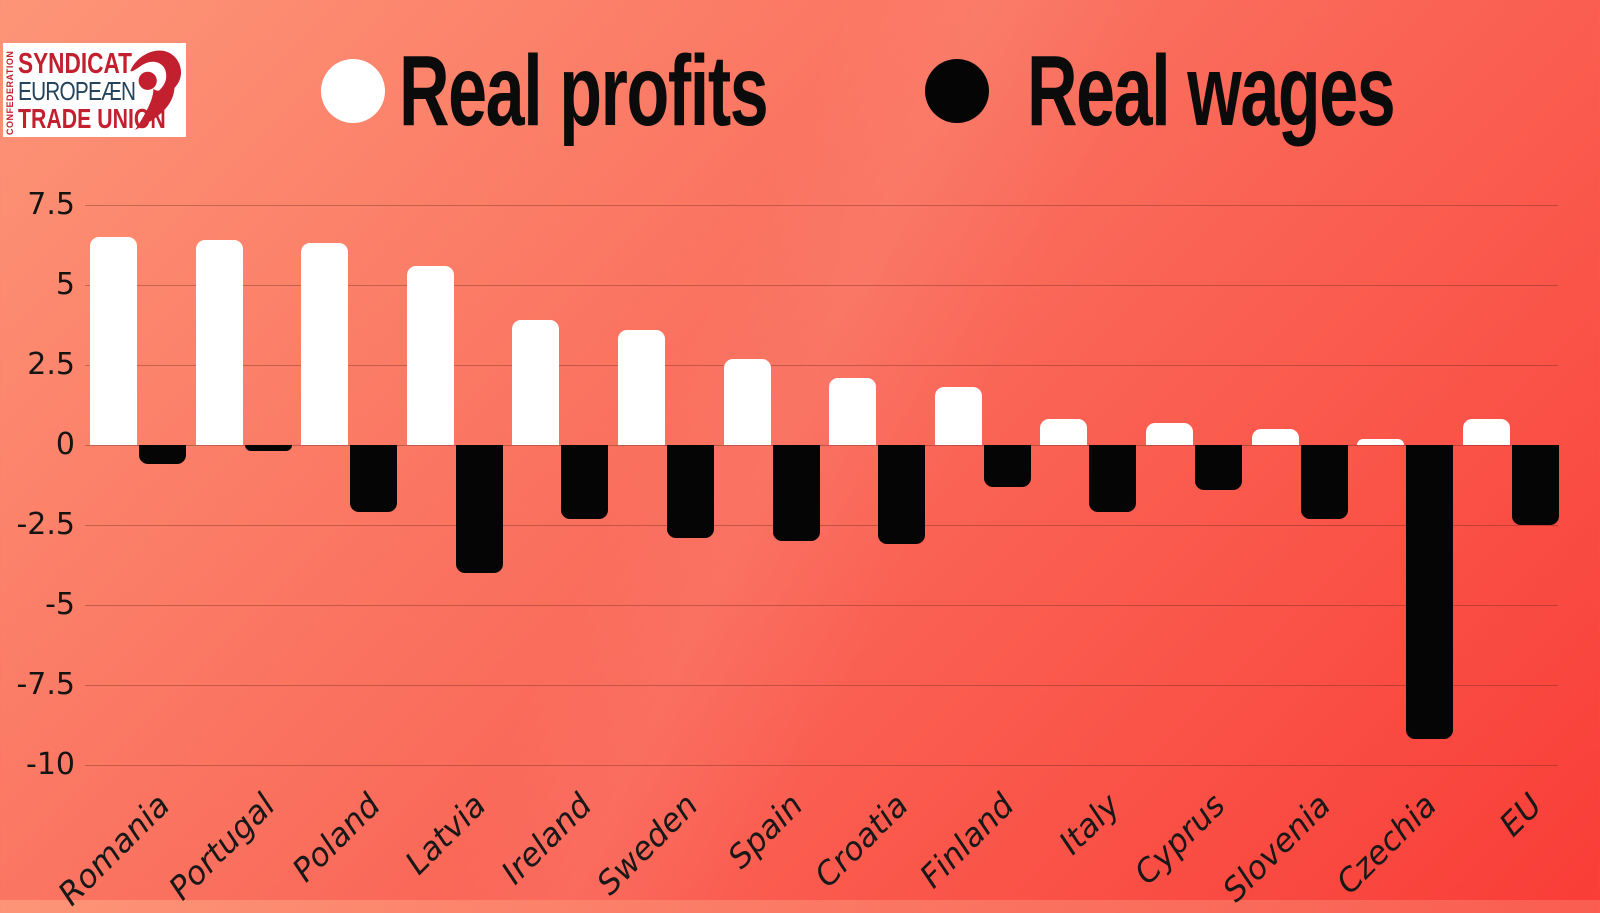 The image size is (1600, 913). What do you see at coordinates (1535, 485) in the screenshot?
I see `bar-wages-EU` at bounding box center [1535, 485].